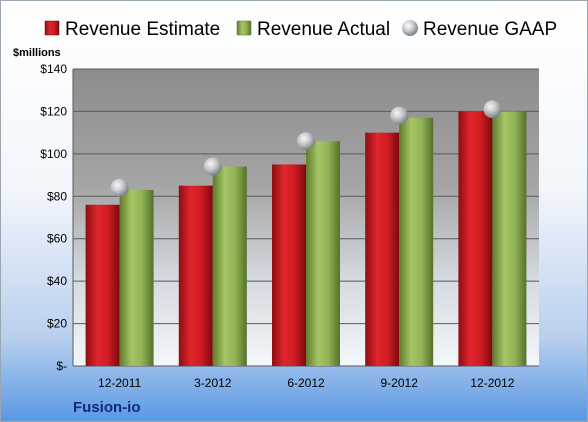  What do you see at coordinates (107, 407) in the screenshot?
I see `company-name: Fusion-io` at bounding box center [107, 407].